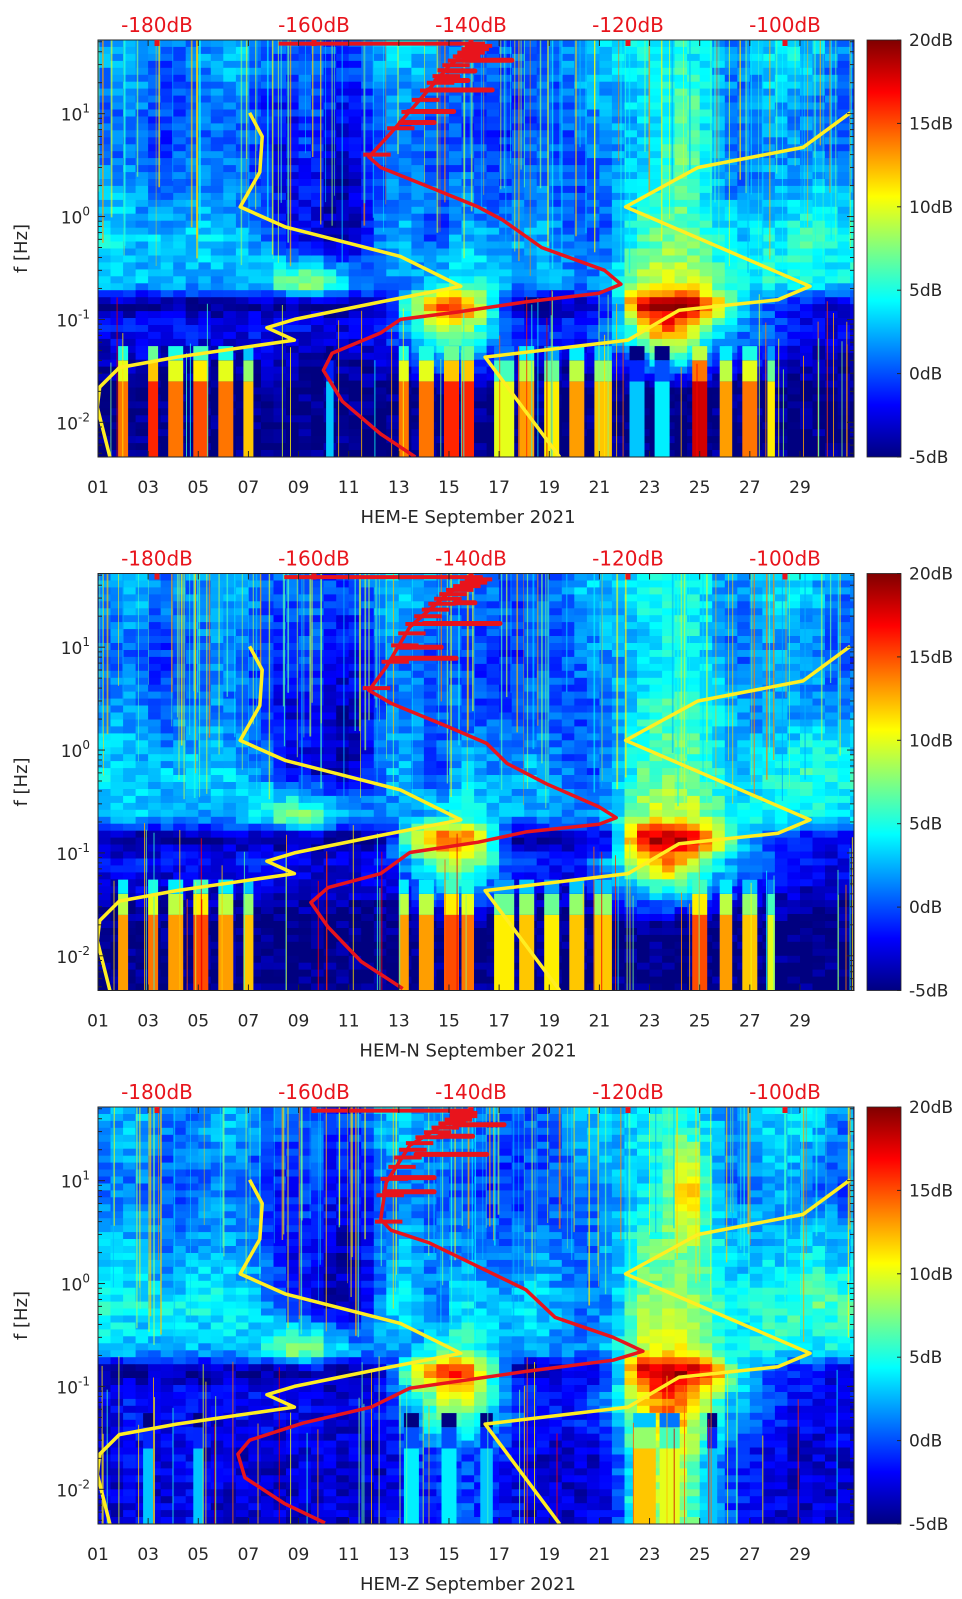 This screenshot has height=1599, width=962. What do you see at coordinates (471, 43) in the screenshot?
I see `top-db-tick` at bounding box center [471, 43].